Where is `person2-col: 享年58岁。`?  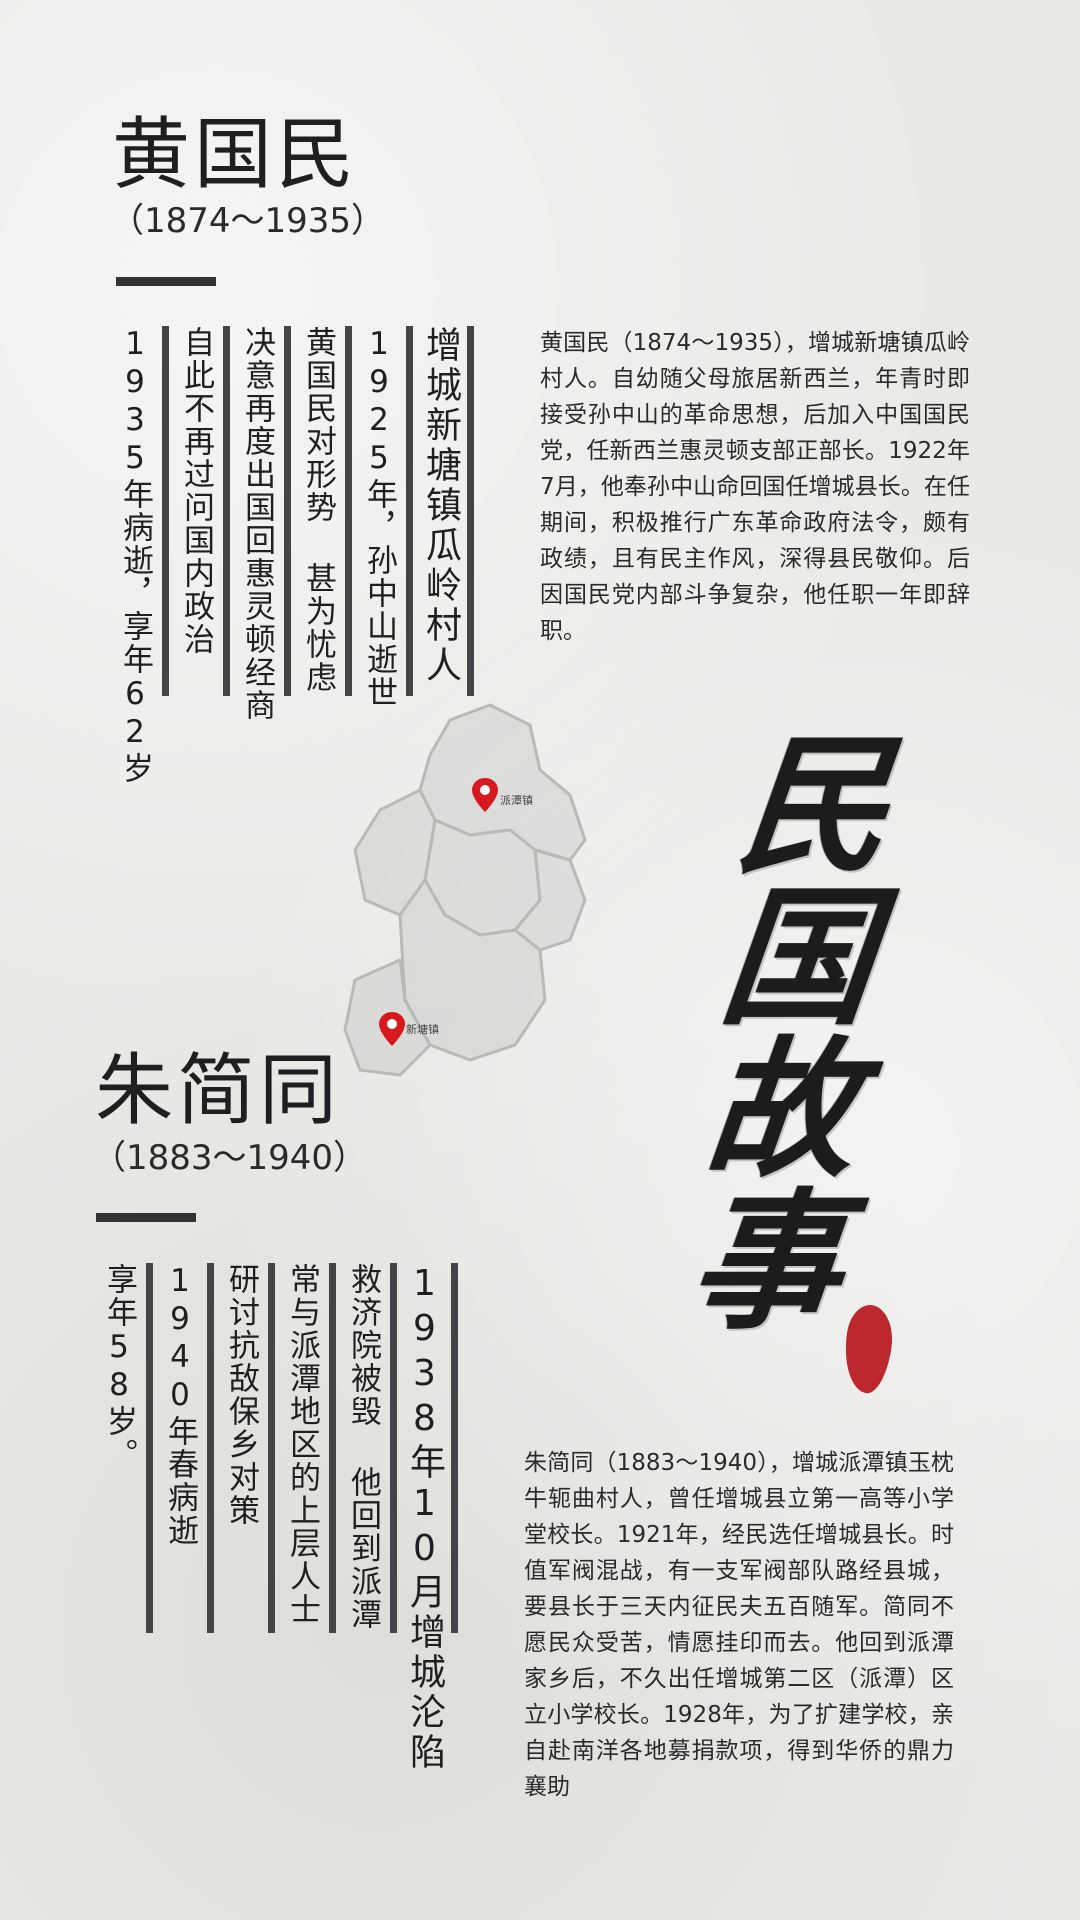
person2-col: 享年58岁。 is located at coordinates (124, 1448).